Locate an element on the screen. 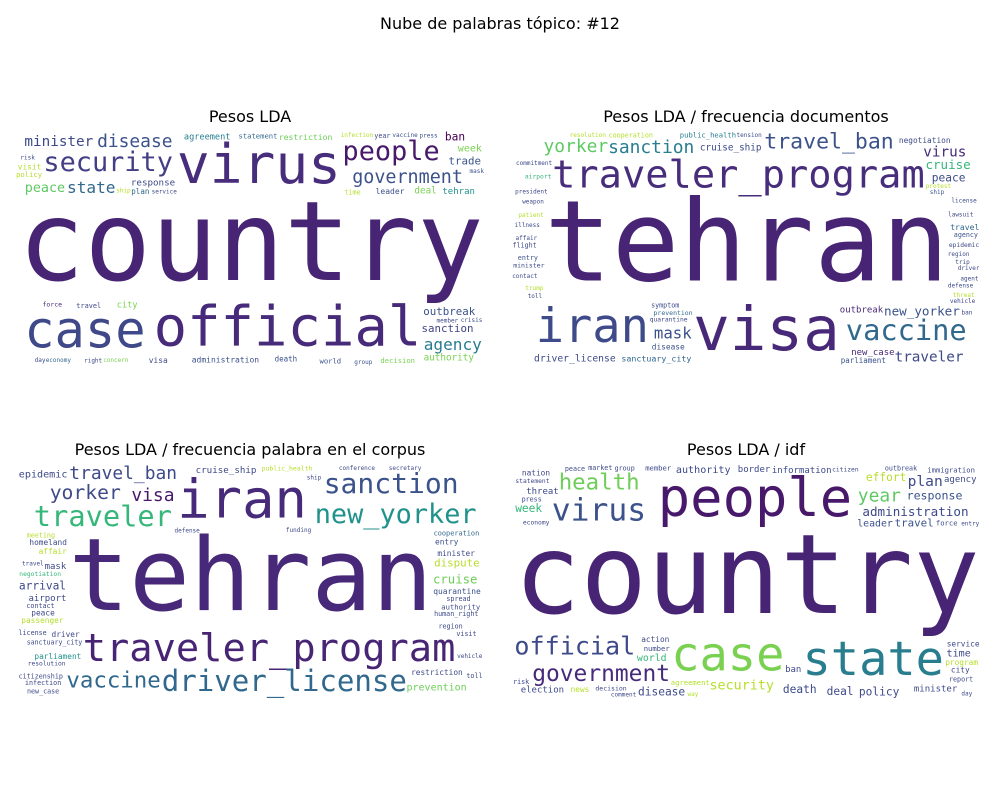  word-group: group is located at coordinates (625, 469).